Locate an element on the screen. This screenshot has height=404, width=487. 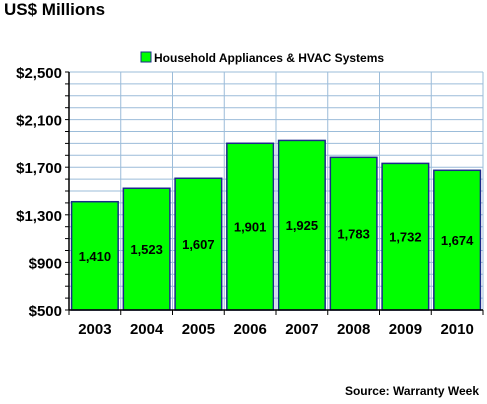
y-tick-label: $1,300 is located at coordinates (39, 216).